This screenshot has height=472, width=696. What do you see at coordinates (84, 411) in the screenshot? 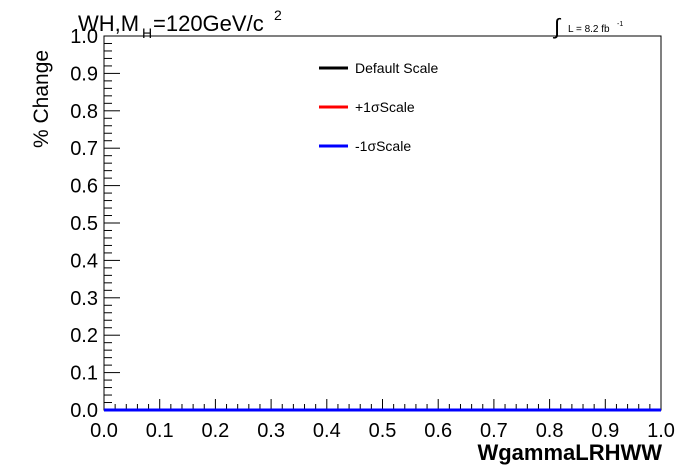
I see `y-tick-label: 0.0` at bounding box center [84, 411].